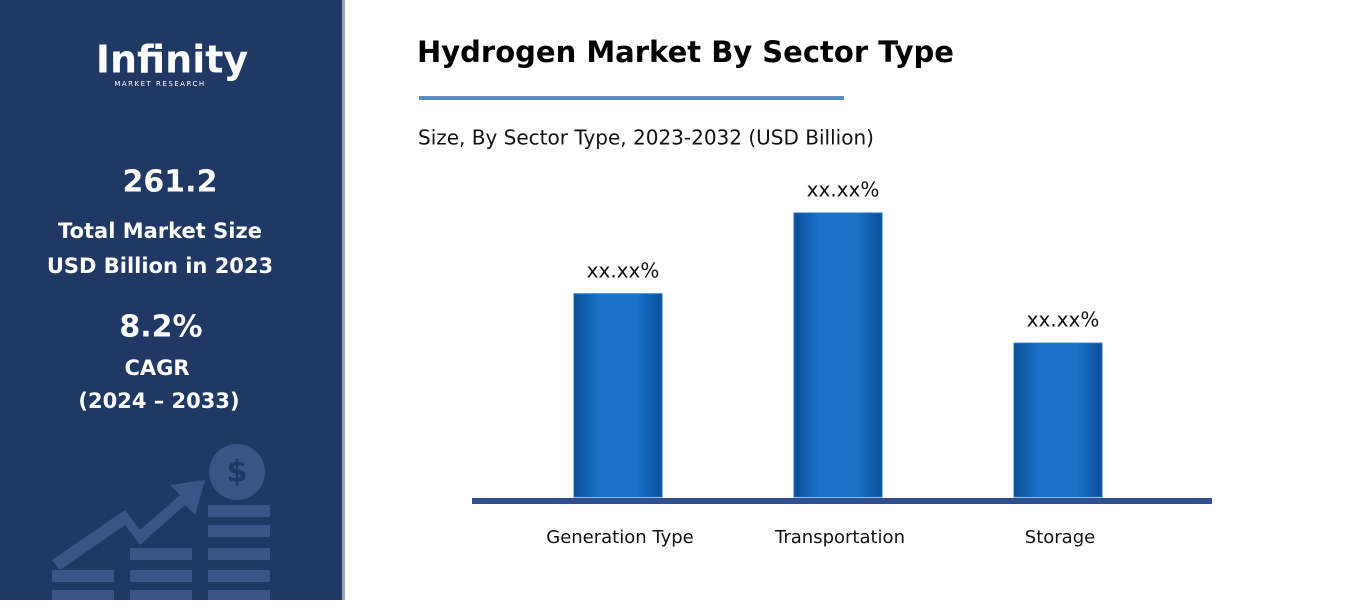  What do you see at coordinates (1060, 537) in the screenshot?
I see `x-tick-label: Storage` at bounding box center [1060, 537].